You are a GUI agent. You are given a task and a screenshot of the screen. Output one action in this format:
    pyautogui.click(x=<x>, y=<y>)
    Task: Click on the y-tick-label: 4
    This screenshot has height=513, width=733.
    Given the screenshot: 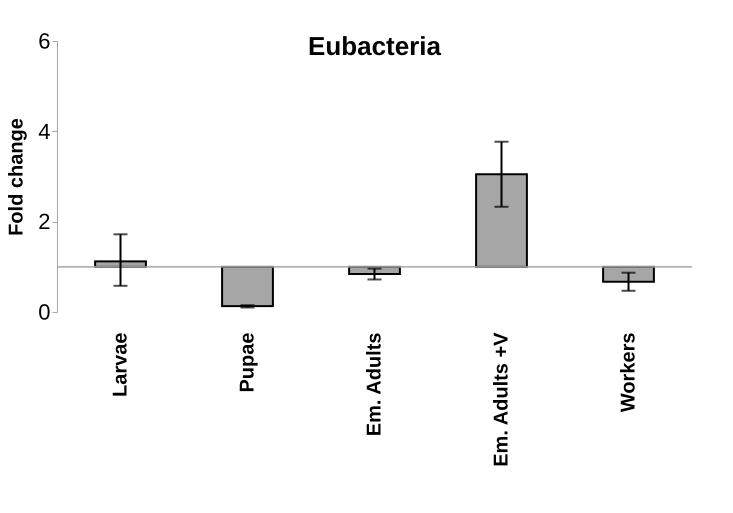 What is the action you would take?
    pyautogui.click(x=44, y=131)
    